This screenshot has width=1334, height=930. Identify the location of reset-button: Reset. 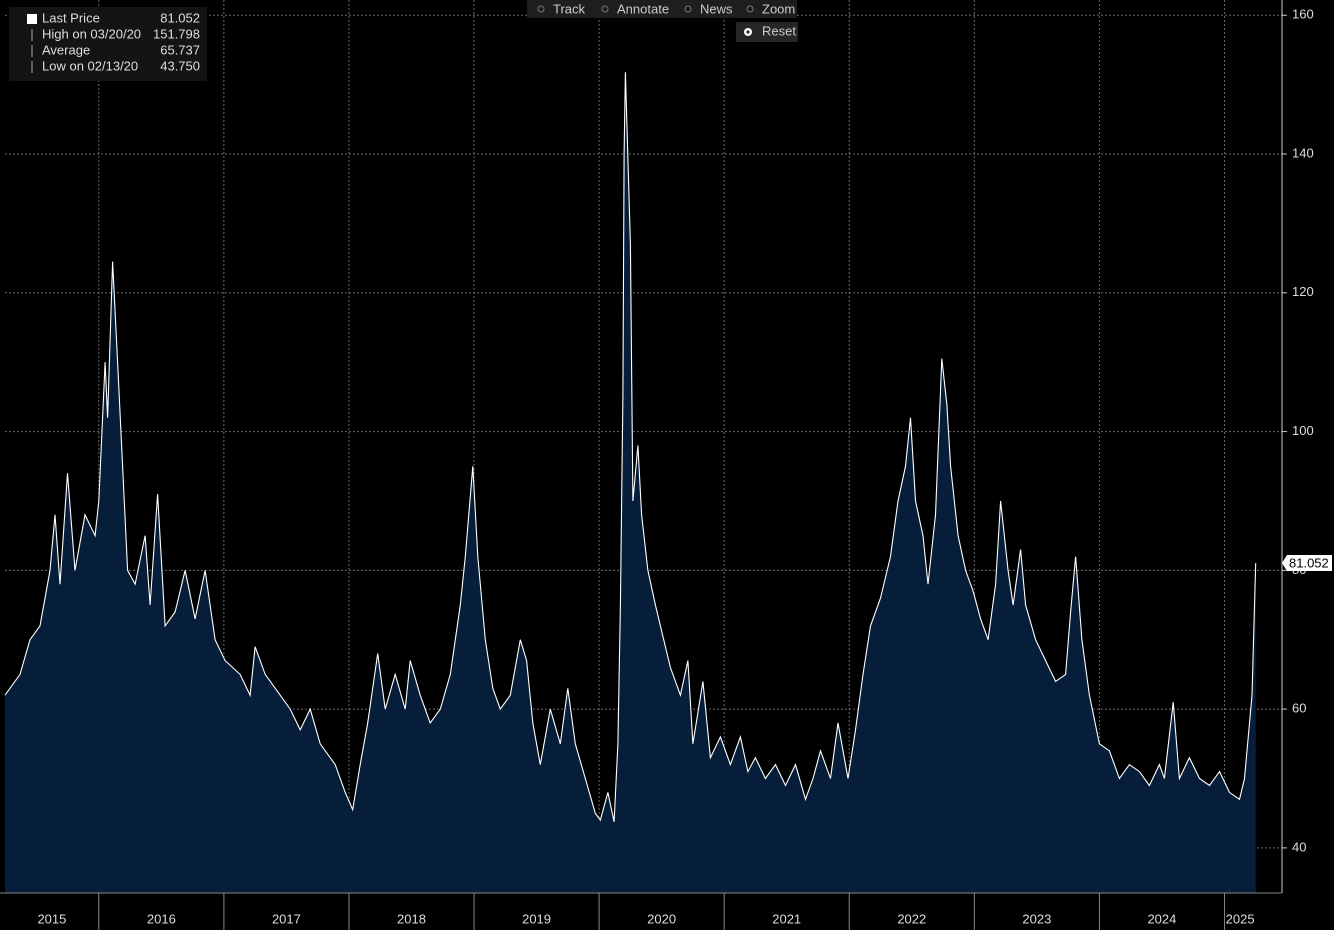
(779, 30).